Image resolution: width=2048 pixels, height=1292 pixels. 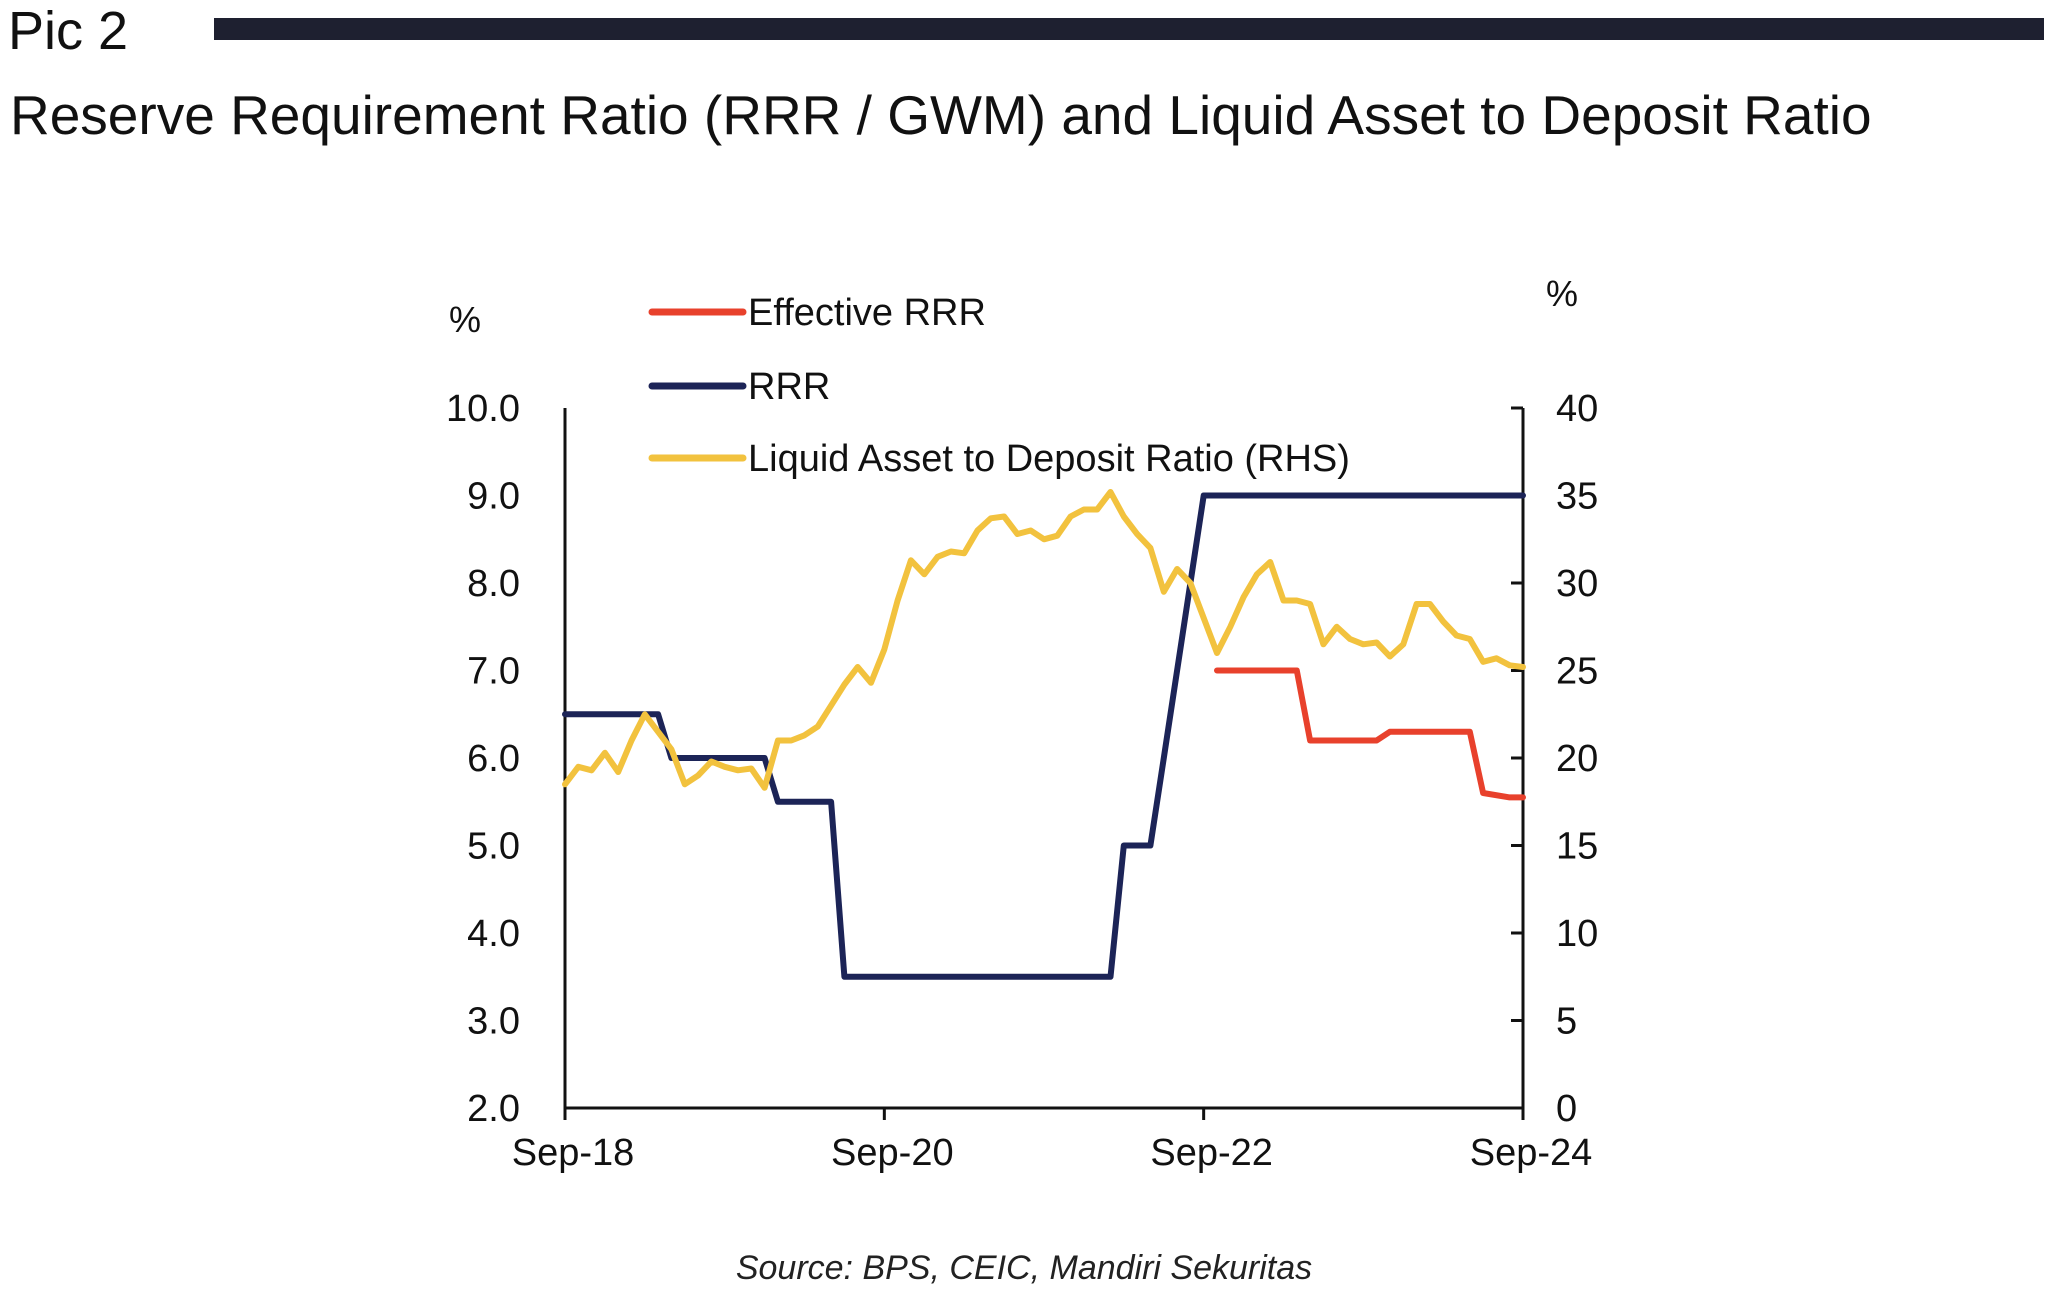 What do you see at coordinates (493, 934) in the screenshot?
I see `left-tick-label: 4.0` at bounding box center [493, 934].